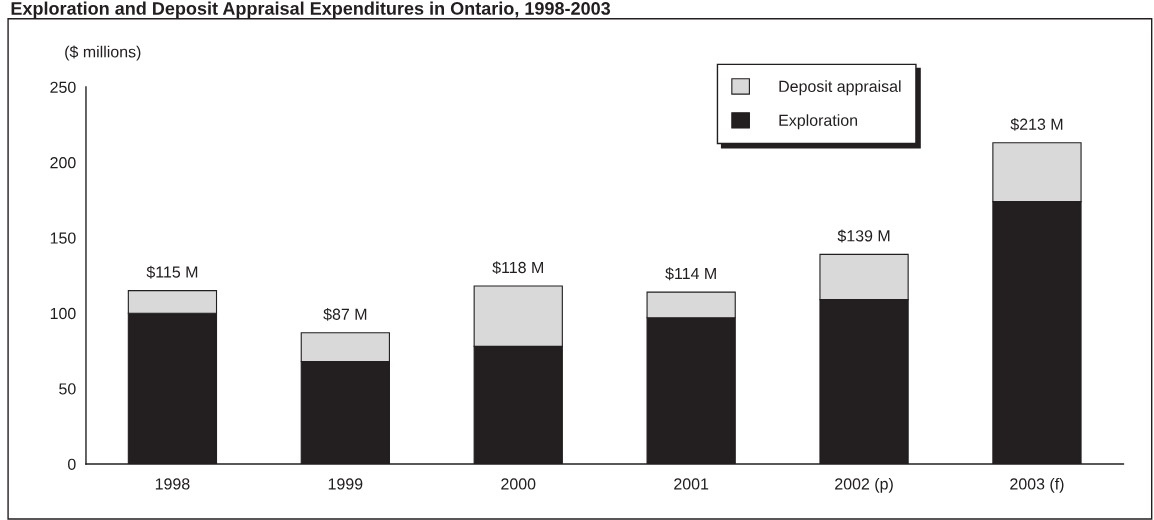 This screenshot has height=520, width=1154. What do you see at coordinates (63, 313) in the screenshot?
I see `y-tick-label: 100` at bounding box center [63, 313].